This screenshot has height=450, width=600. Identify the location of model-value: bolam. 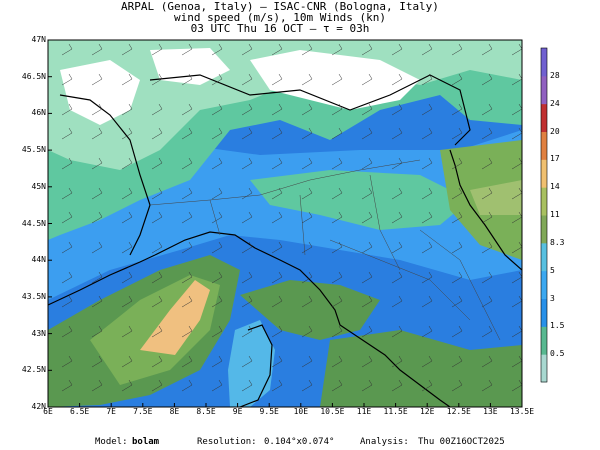
(146, 442).